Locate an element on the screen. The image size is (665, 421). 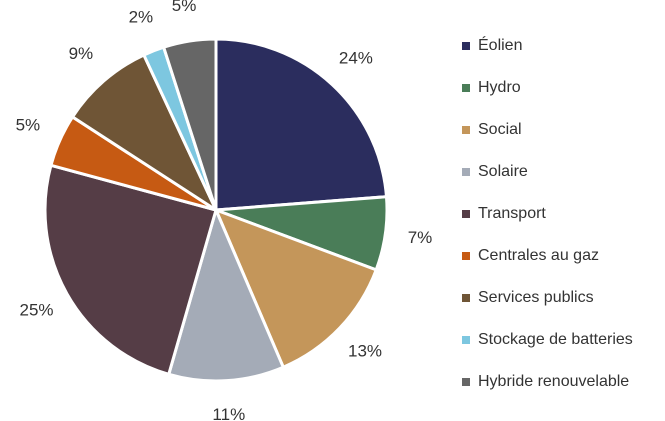
value-label: 7% is located at coordinates (420, 237).